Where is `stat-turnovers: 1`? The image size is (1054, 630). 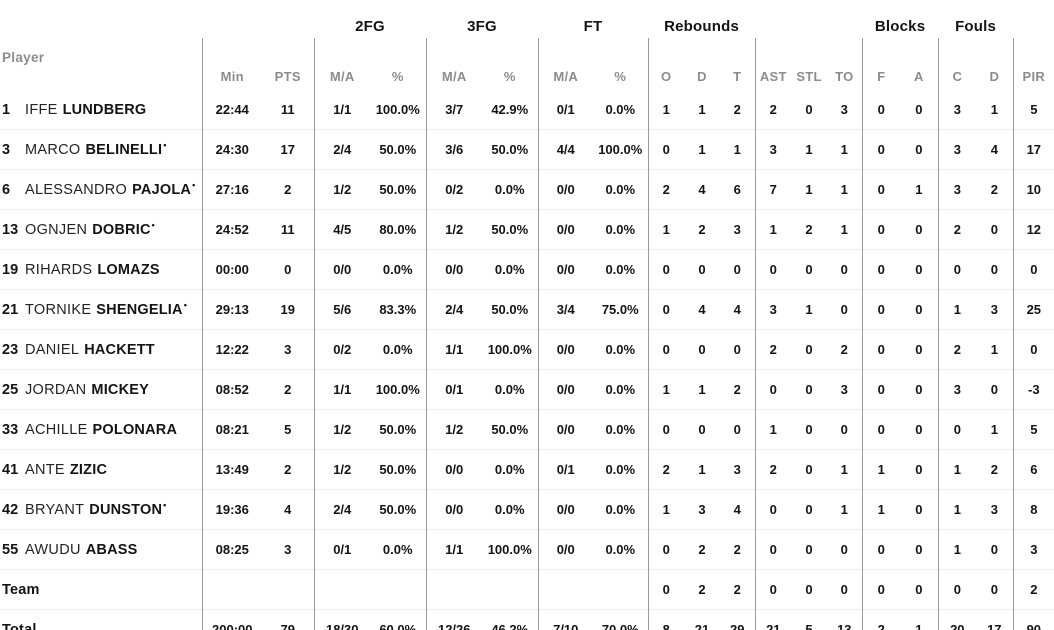
stat-turnovers: 1 is located at coordinates (845, 469).